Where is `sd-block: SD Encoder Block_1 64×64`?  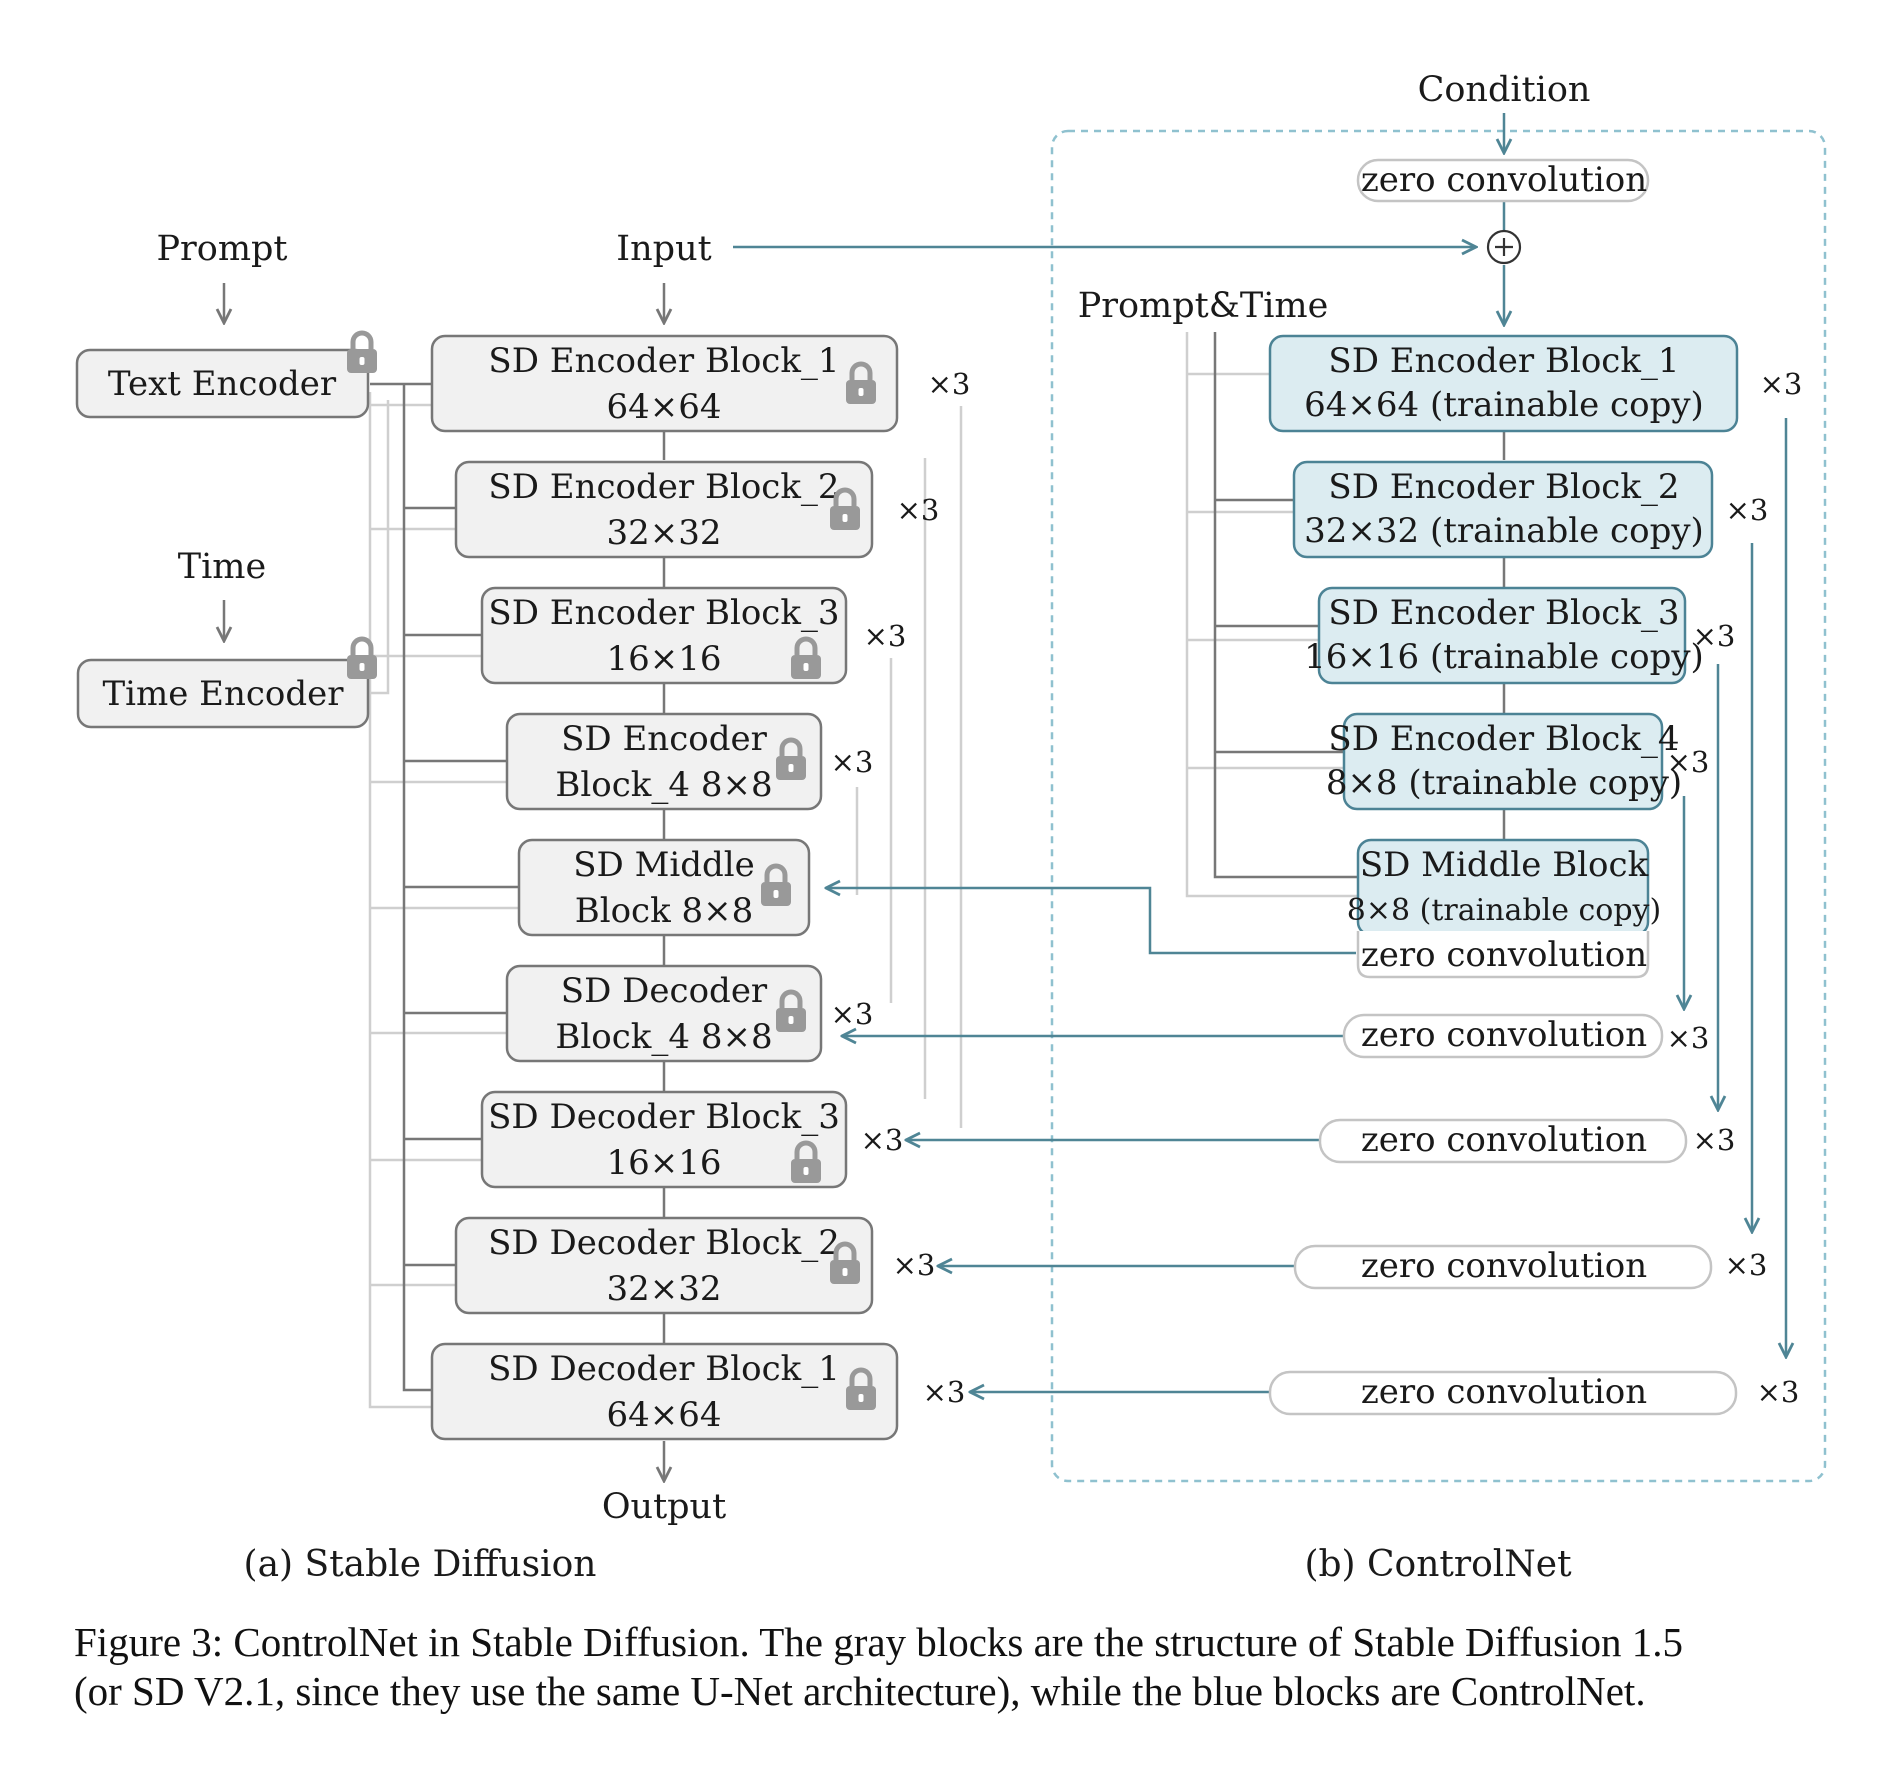
sd-block: SD Encoder Block_1 64×64 is located at coordinates (664, 383).